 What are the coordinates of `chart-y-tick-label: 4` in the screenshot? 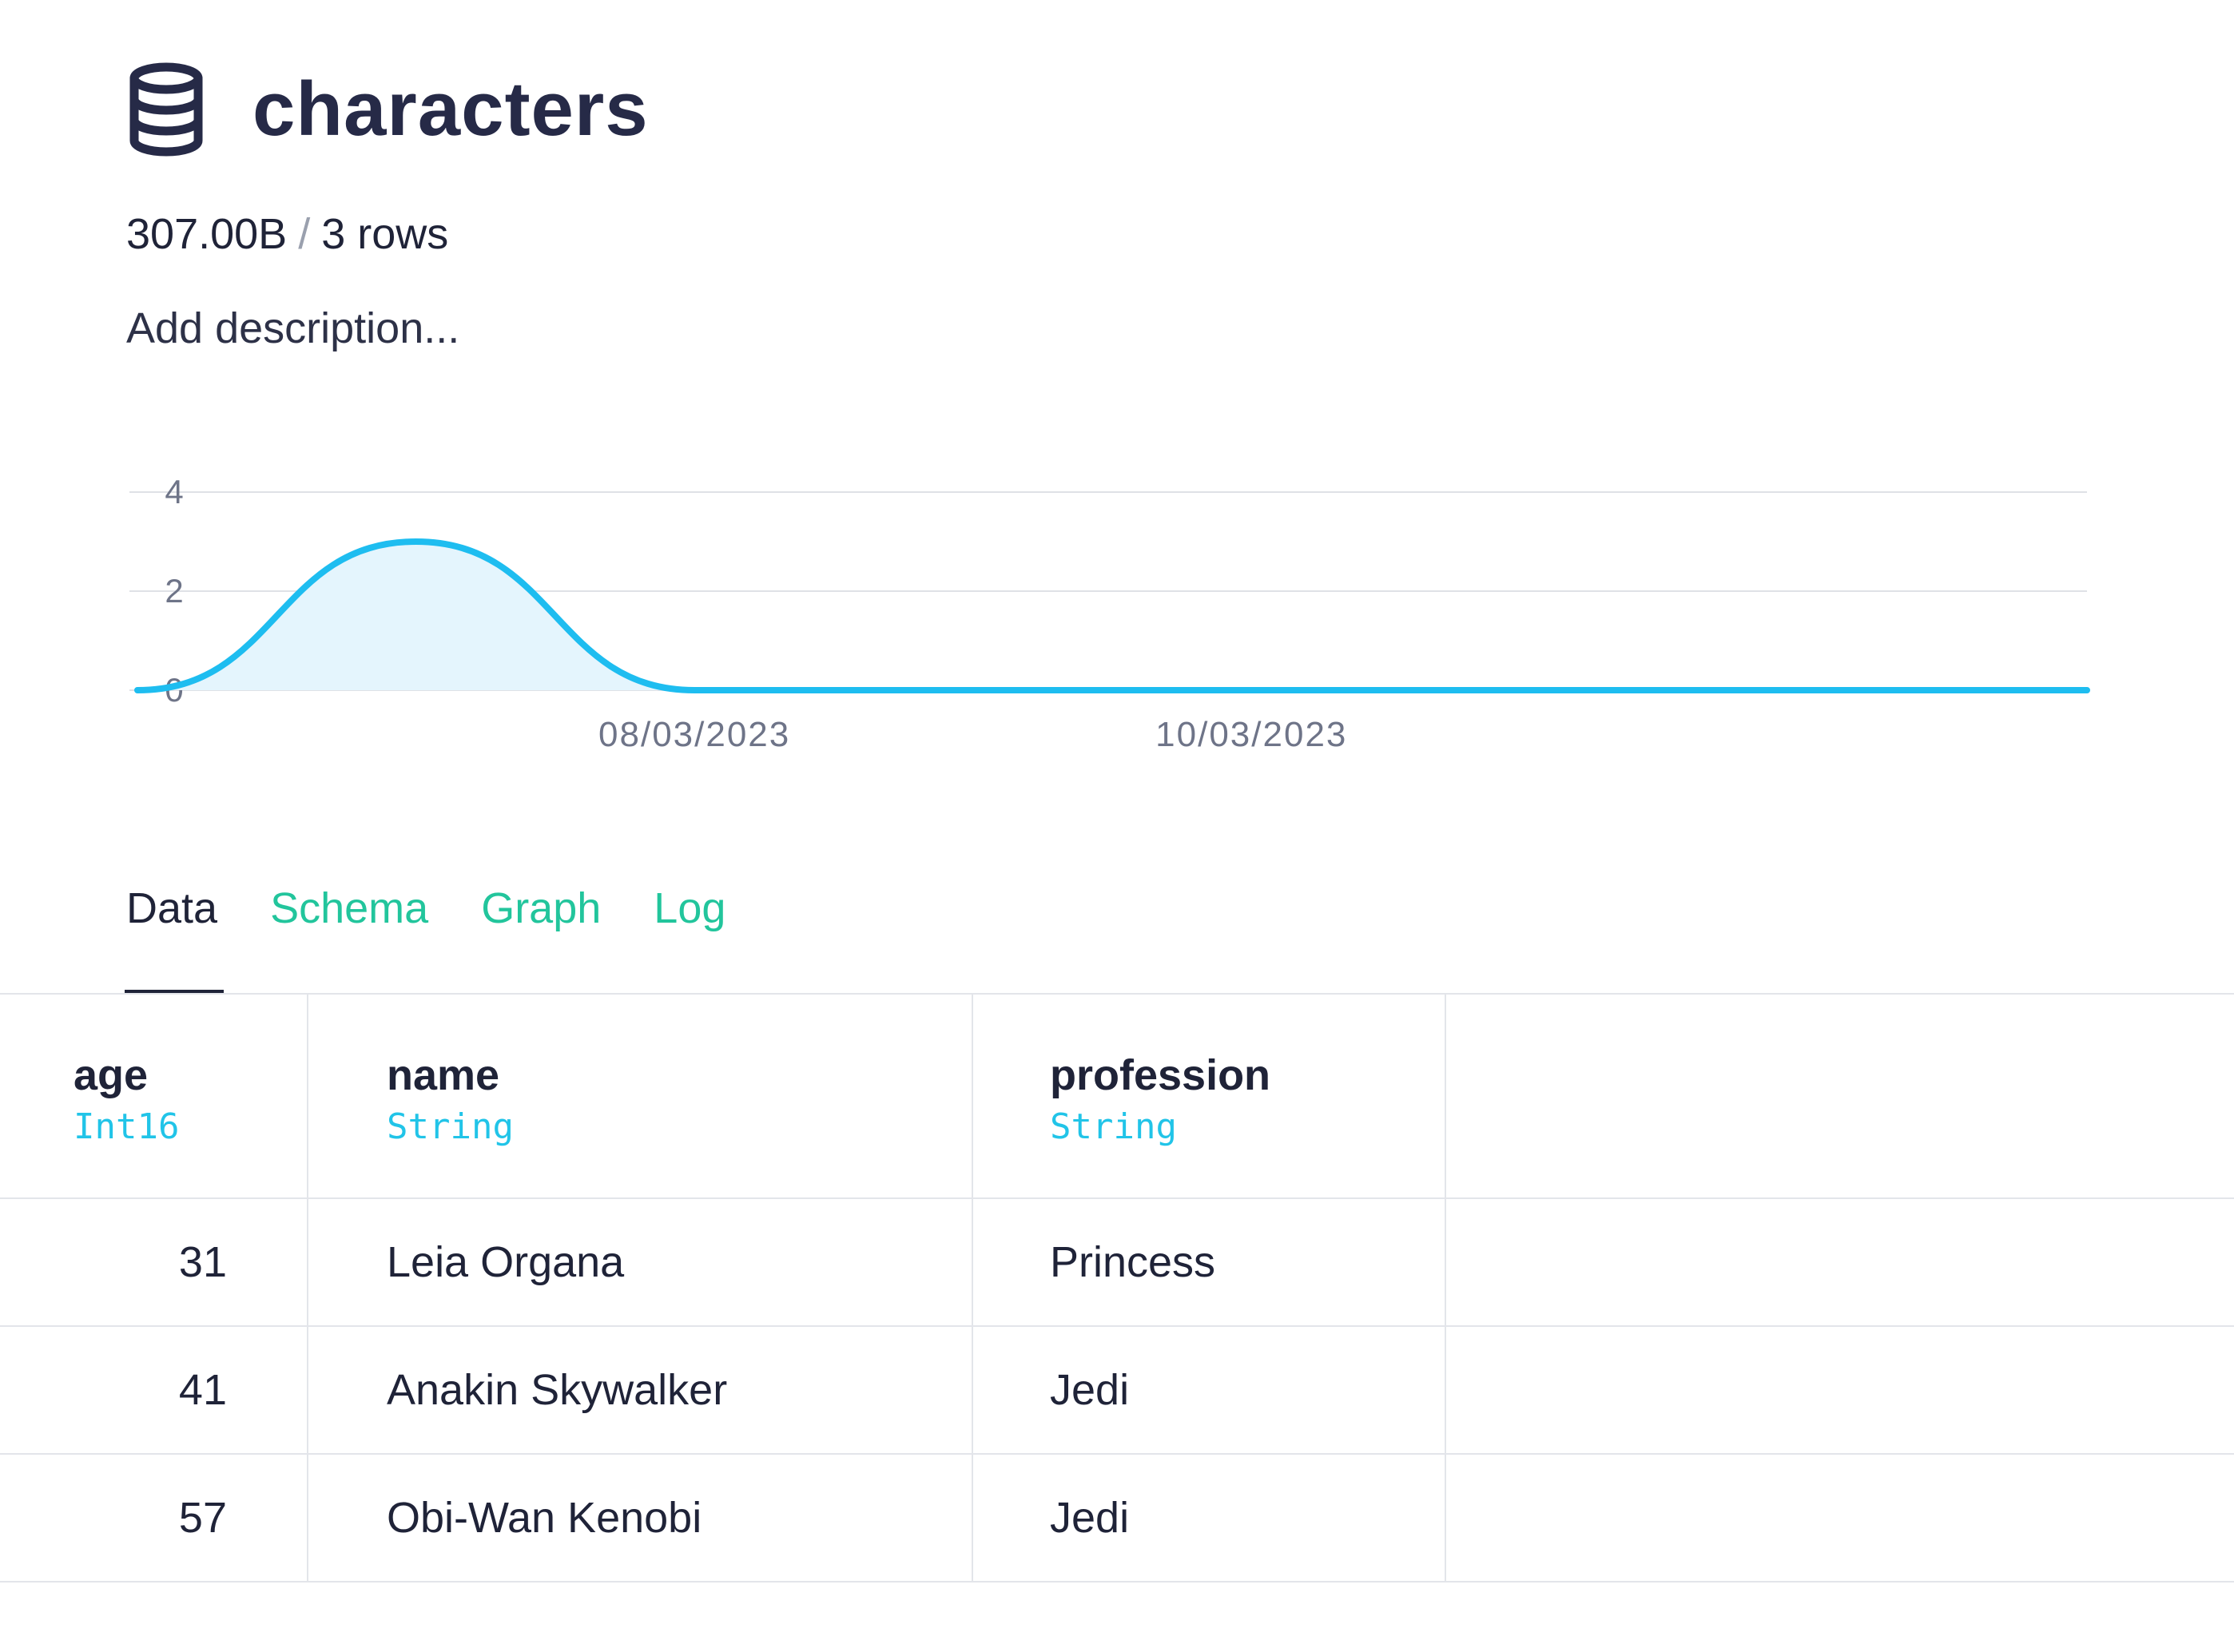 It's located at (174, 491).